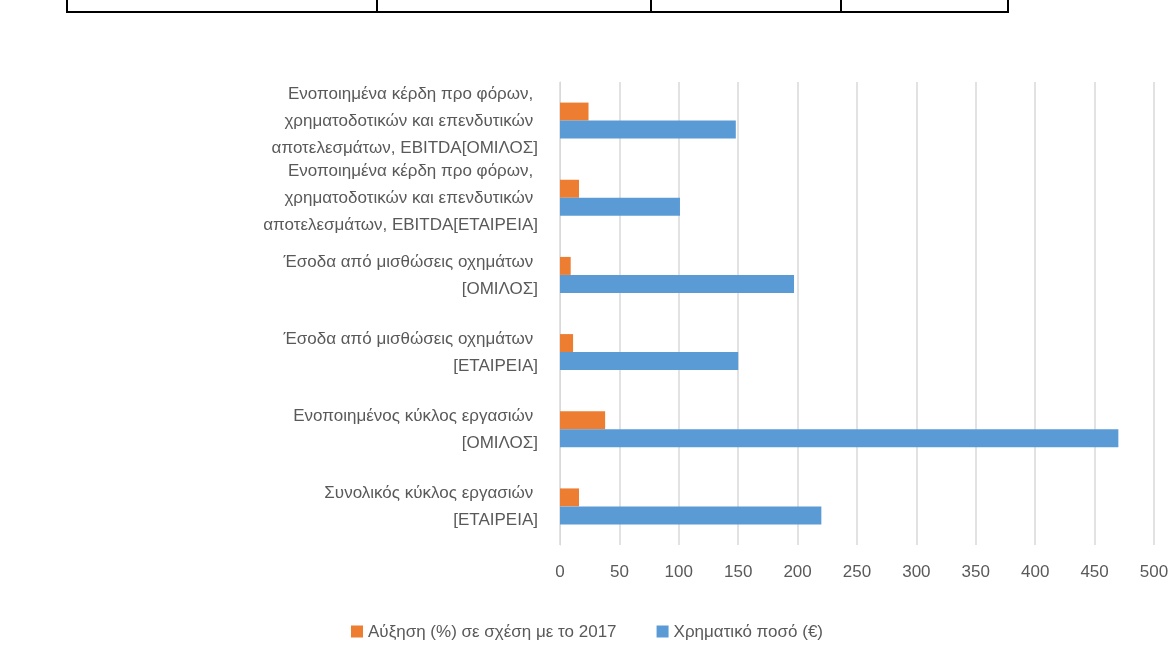 This screenshot has width=1174, height=647. What do you see at coordinates (738, 571) in the screenshot?
I see `x-tick-label: 150` at bounding box center [738, 571].